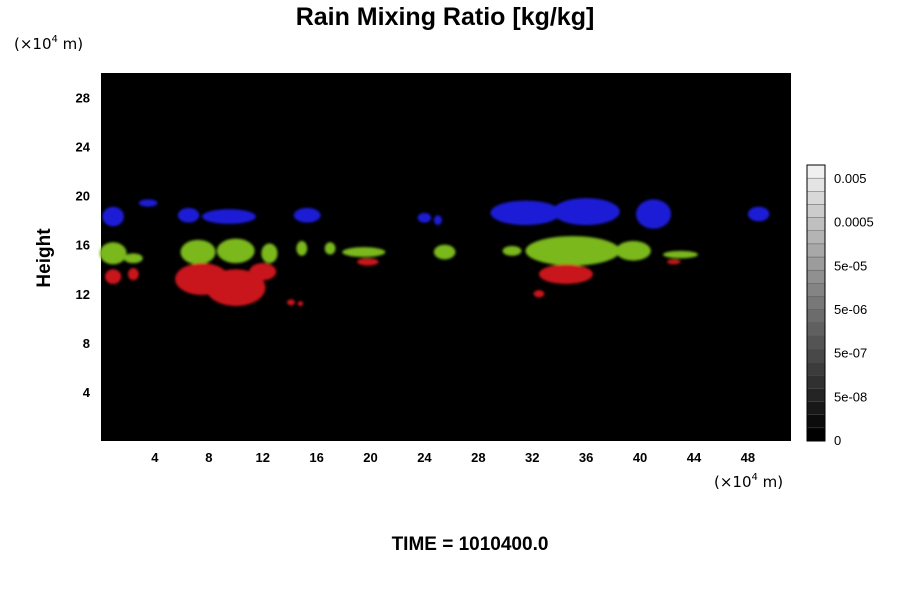  I want to click on colorbar-labels: 0 5e-08 5e-07 5e-06 5e-05 0.0005 0.005, so click(854, 309).